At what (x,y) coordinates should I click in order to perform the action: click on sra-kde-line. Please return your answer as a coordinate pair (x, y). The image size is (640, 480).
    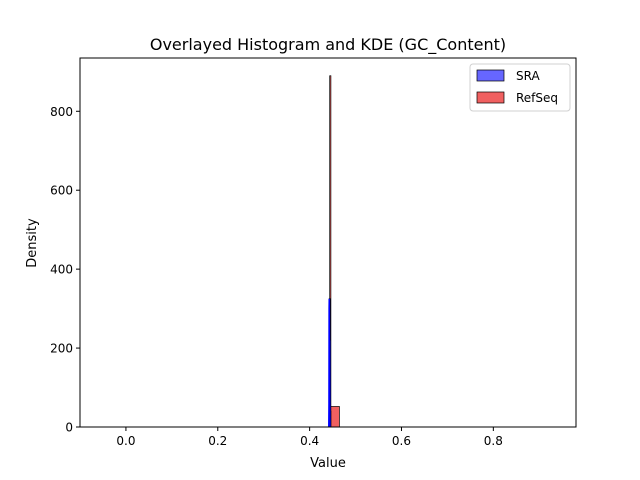
    Looking at the image, I should click on (329, 363).